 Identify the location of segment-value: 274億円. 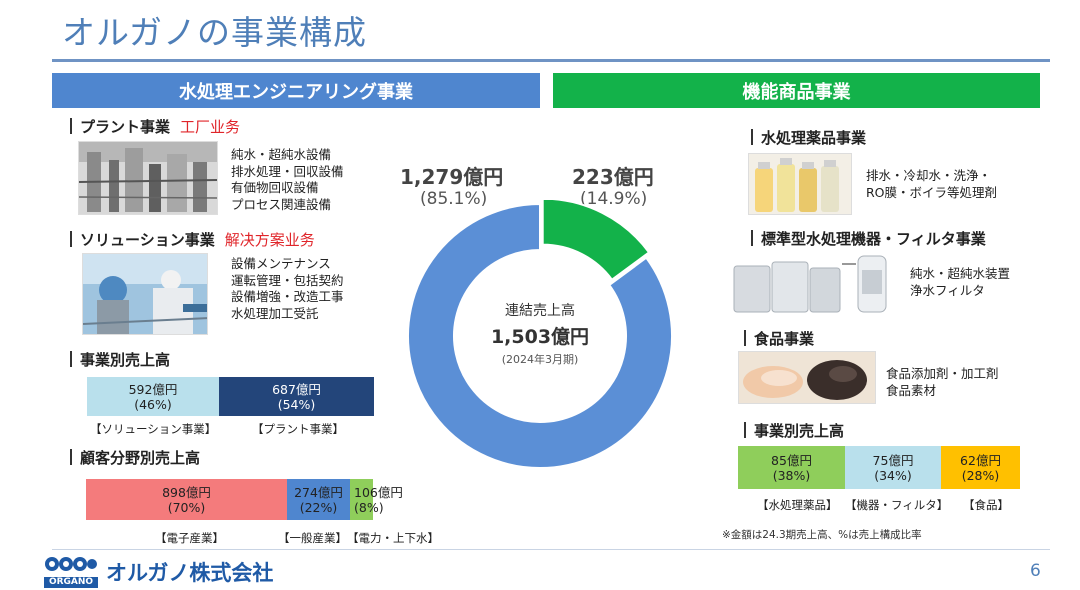
(318, 492).